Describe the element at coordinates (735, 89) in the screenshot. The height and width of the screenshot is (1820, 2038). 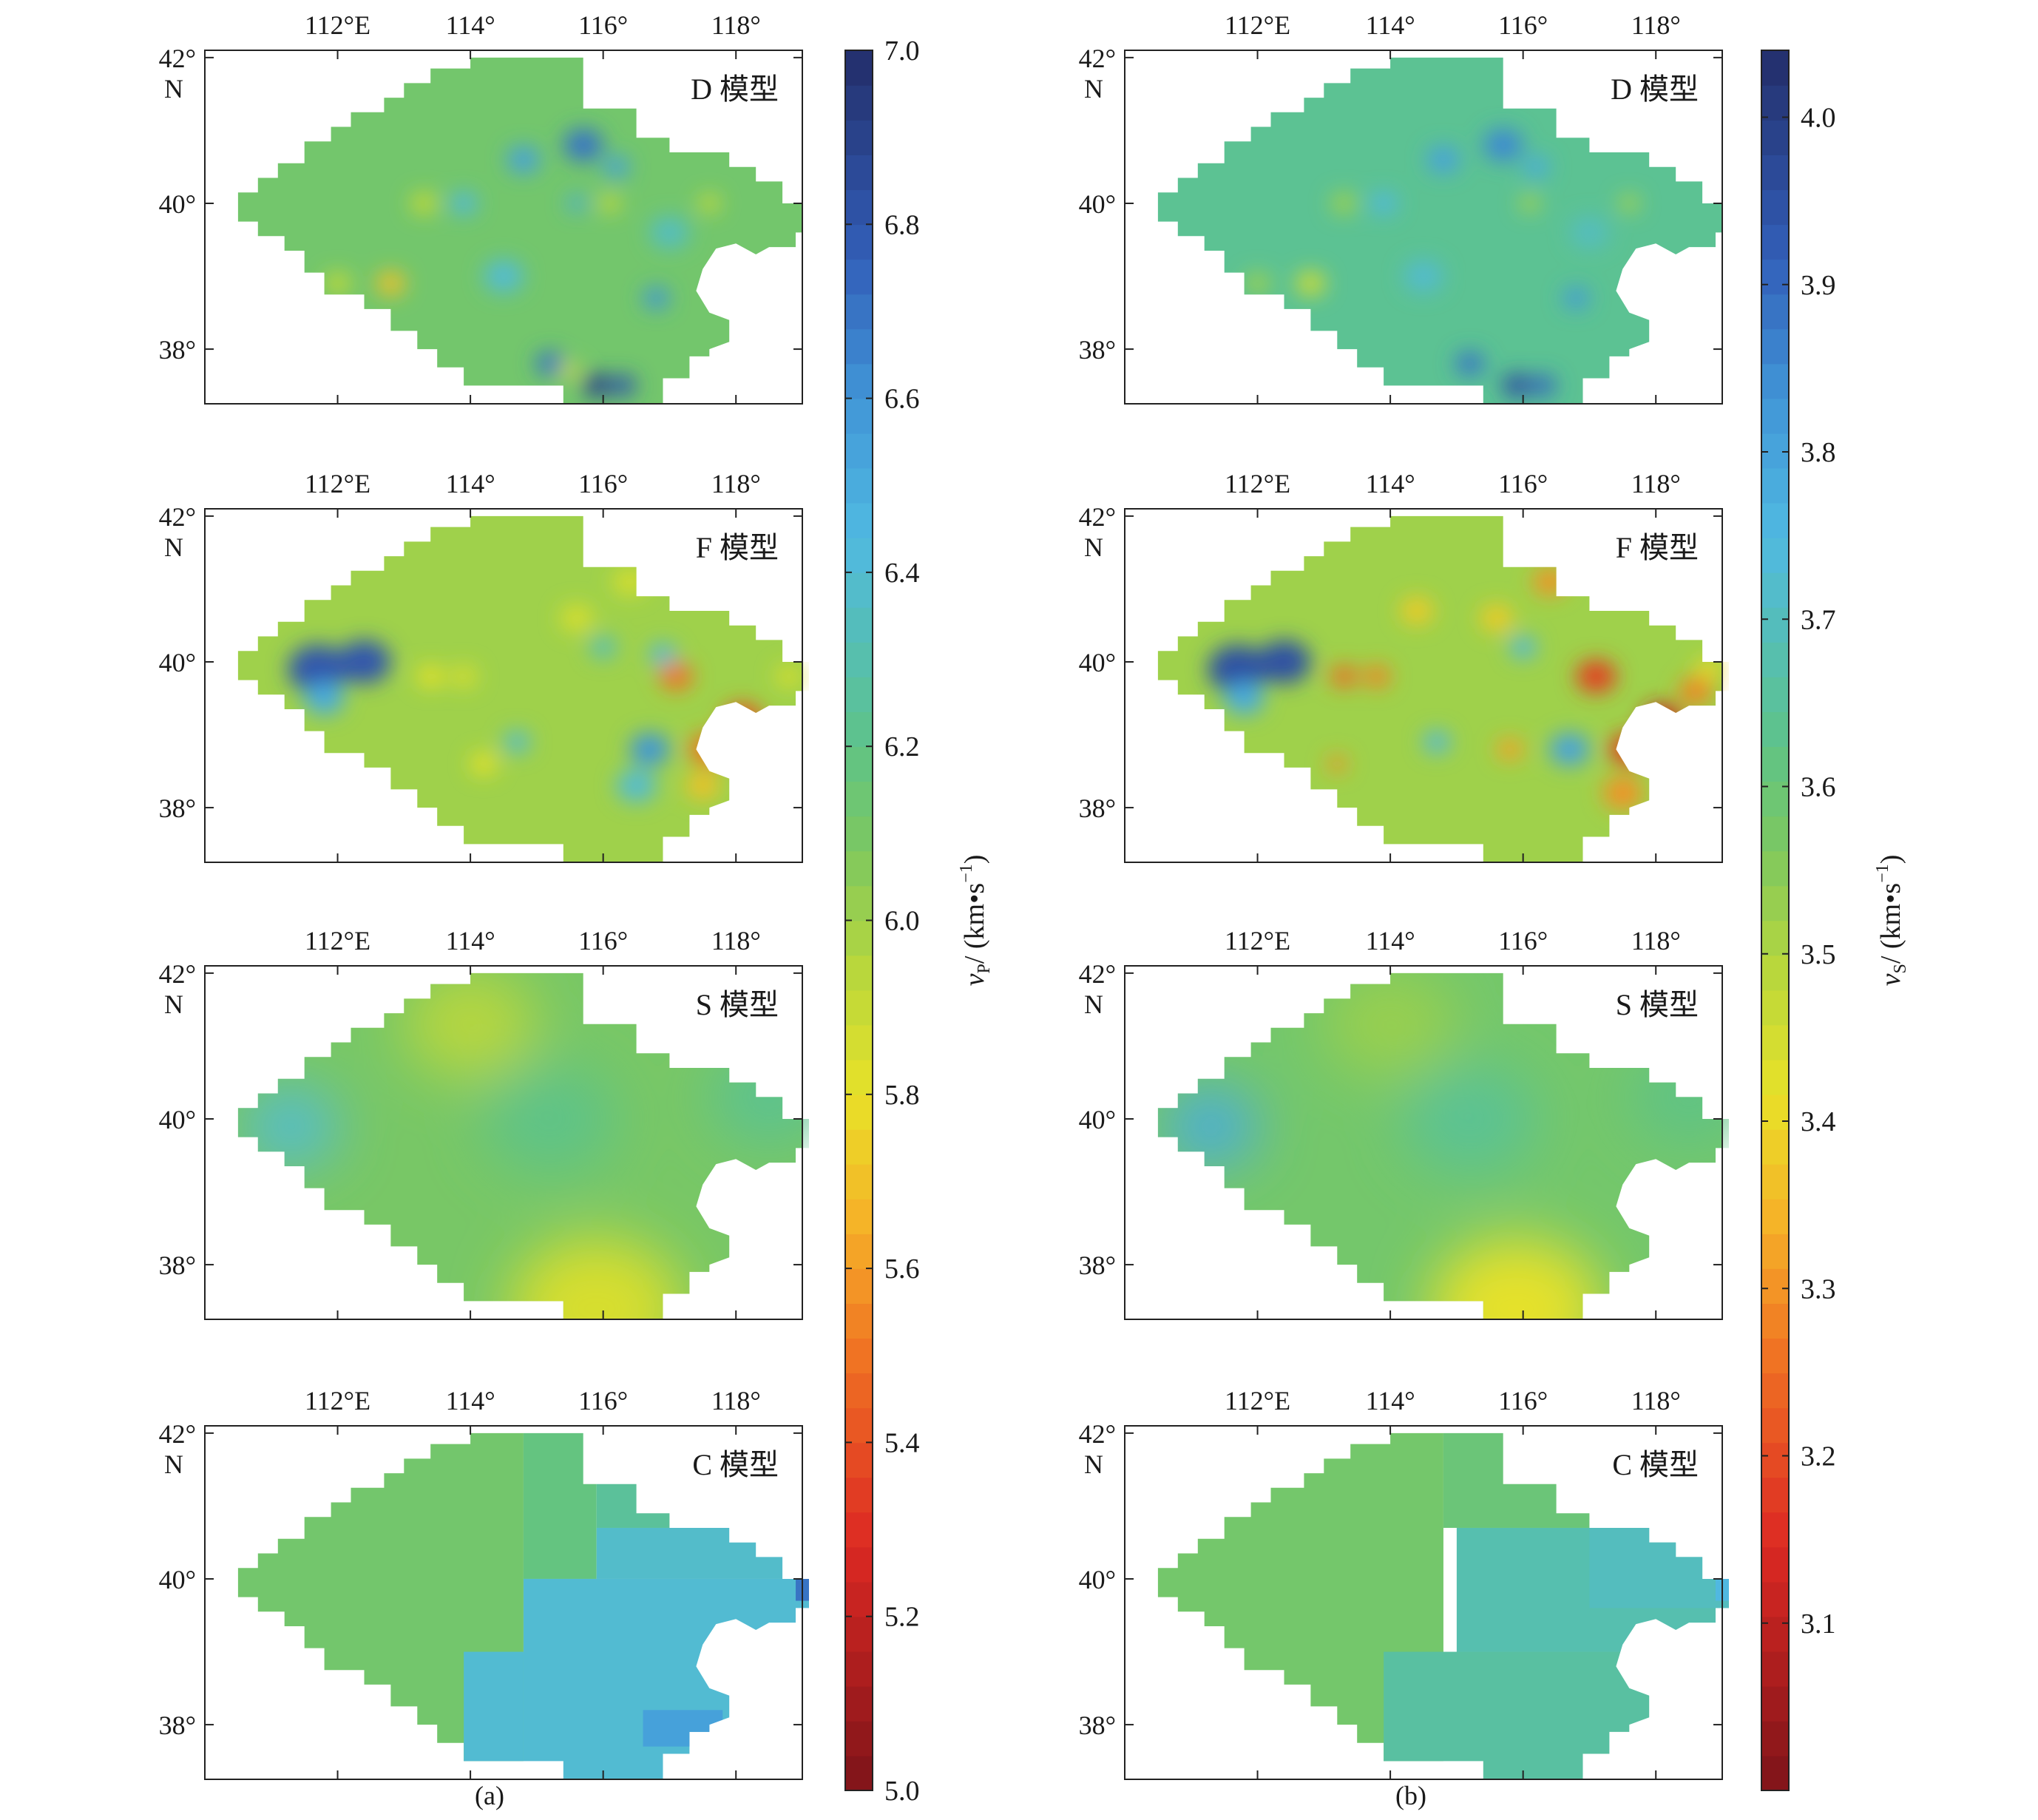
I see `model-label: D 模型` at that location.